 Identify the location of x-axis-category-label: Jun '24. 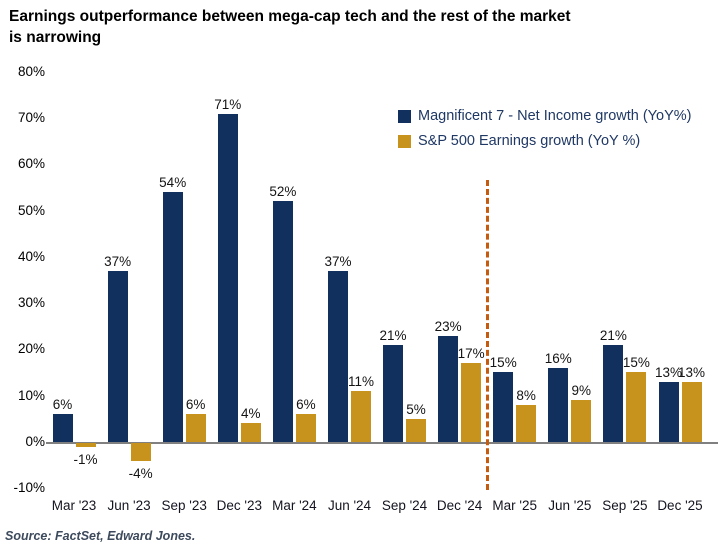
(349, 505).